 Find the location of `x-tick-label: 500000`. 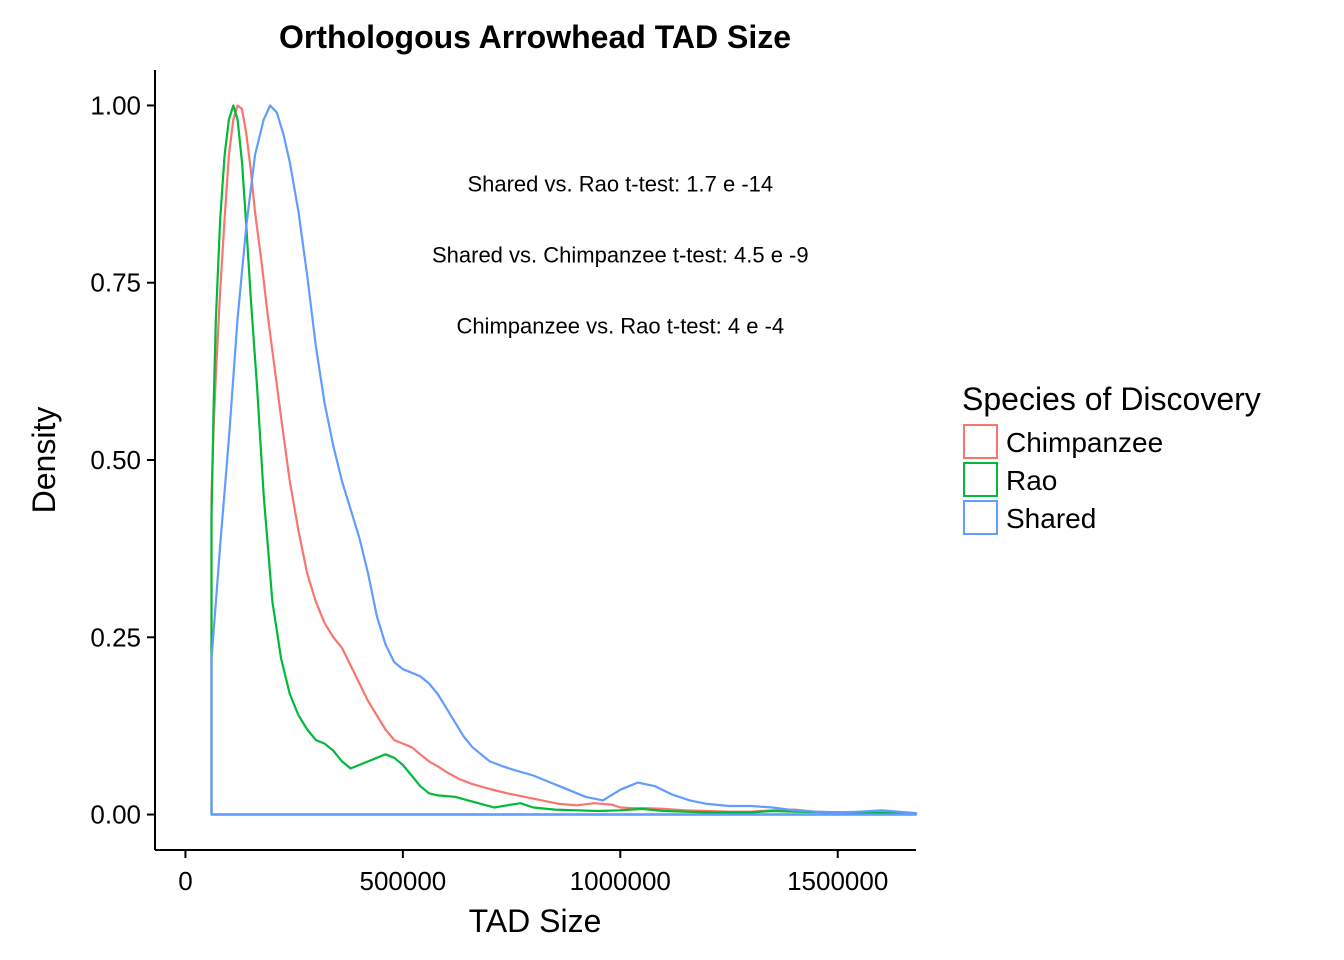

x-tick-label: 500000 is located at coordinates (402, 881).